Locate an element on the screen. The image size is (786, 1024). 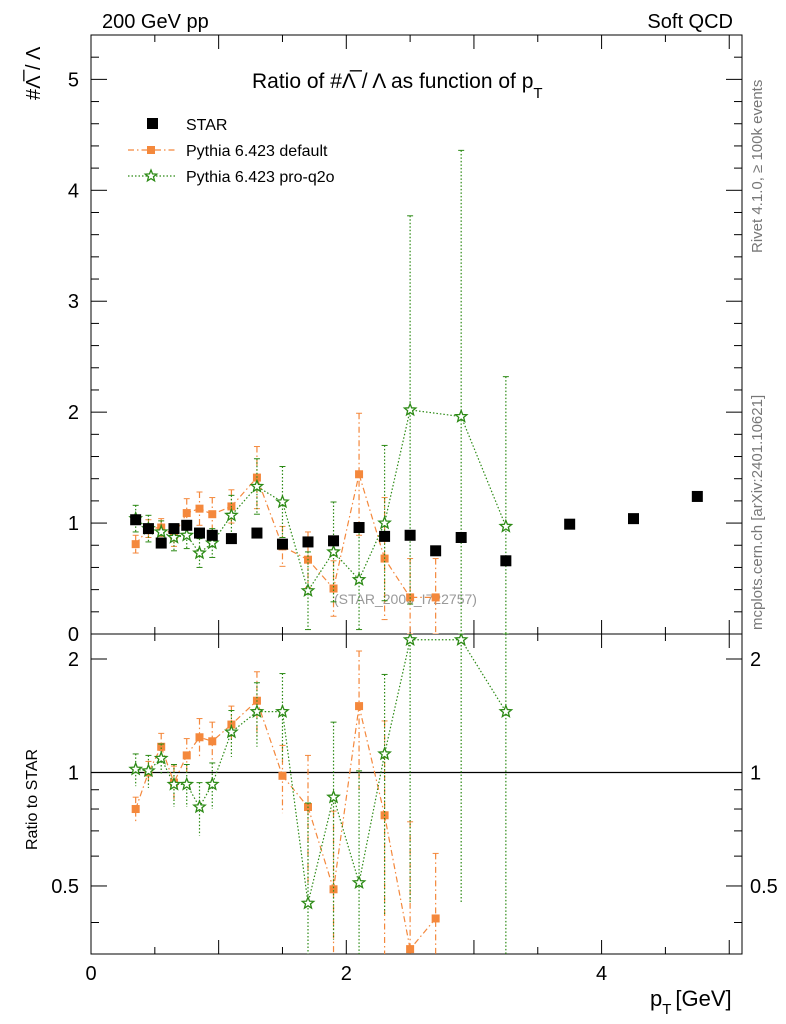
y-axis-label: #Λ̅ / Λ is located at coordinates (33, 73).